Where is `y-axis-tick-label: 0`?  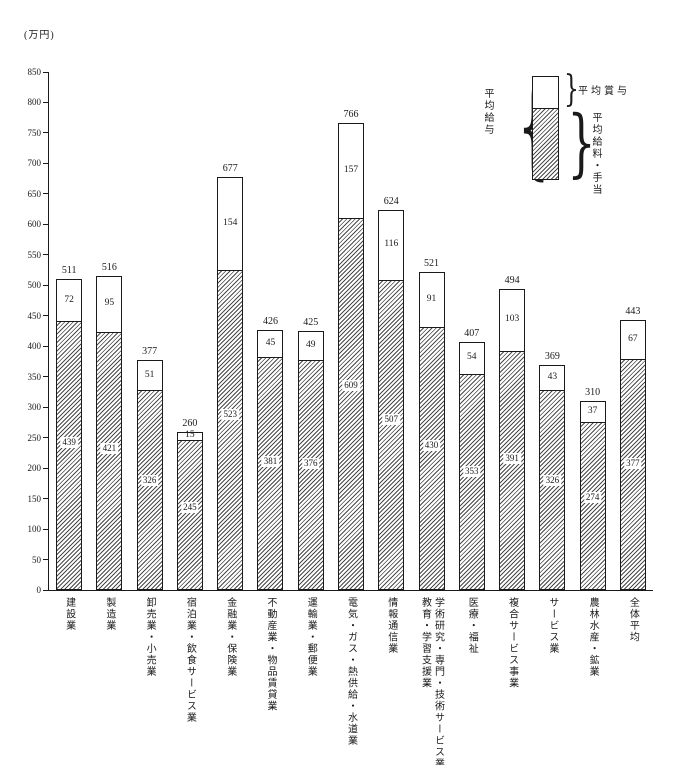
y-axis-tick-label: 0 is located at coordinates (39, 590).